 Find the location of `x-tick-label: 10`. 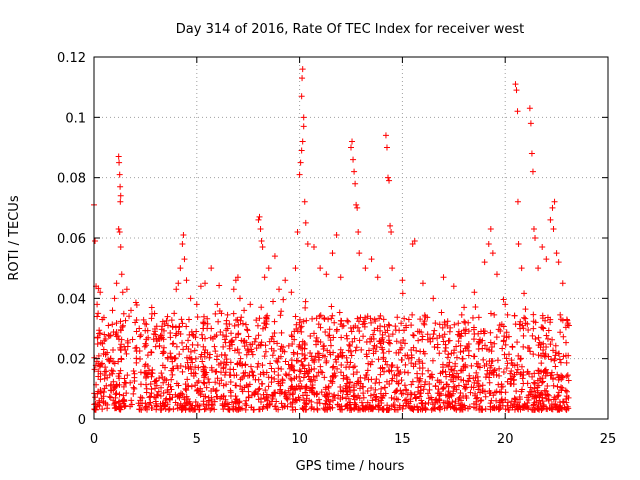

x-tick-label: 10 is located at coordinates (299, 439).